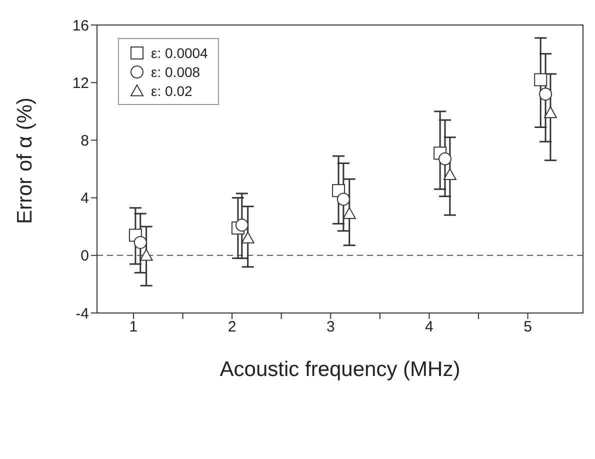  What do you see at coordinates (330, 327) in the screenshot?
I see `x-tick-label: 3` at bounding box center [330, 327].